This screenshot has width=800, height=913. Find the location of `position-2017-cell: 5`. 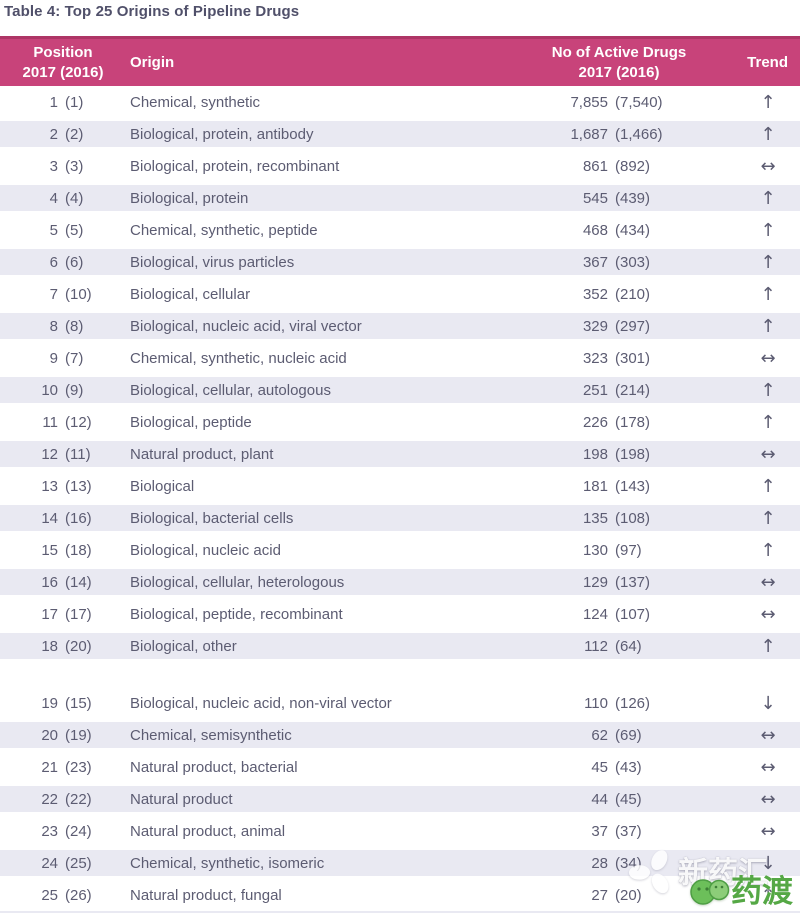

position-2017-cell: 5 is located at coordinates (53, 230).